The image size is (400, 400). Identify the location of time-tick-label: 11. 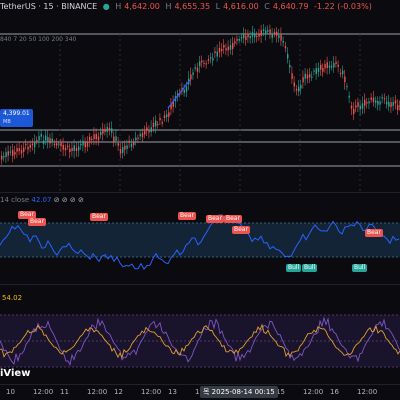
(64, 392).